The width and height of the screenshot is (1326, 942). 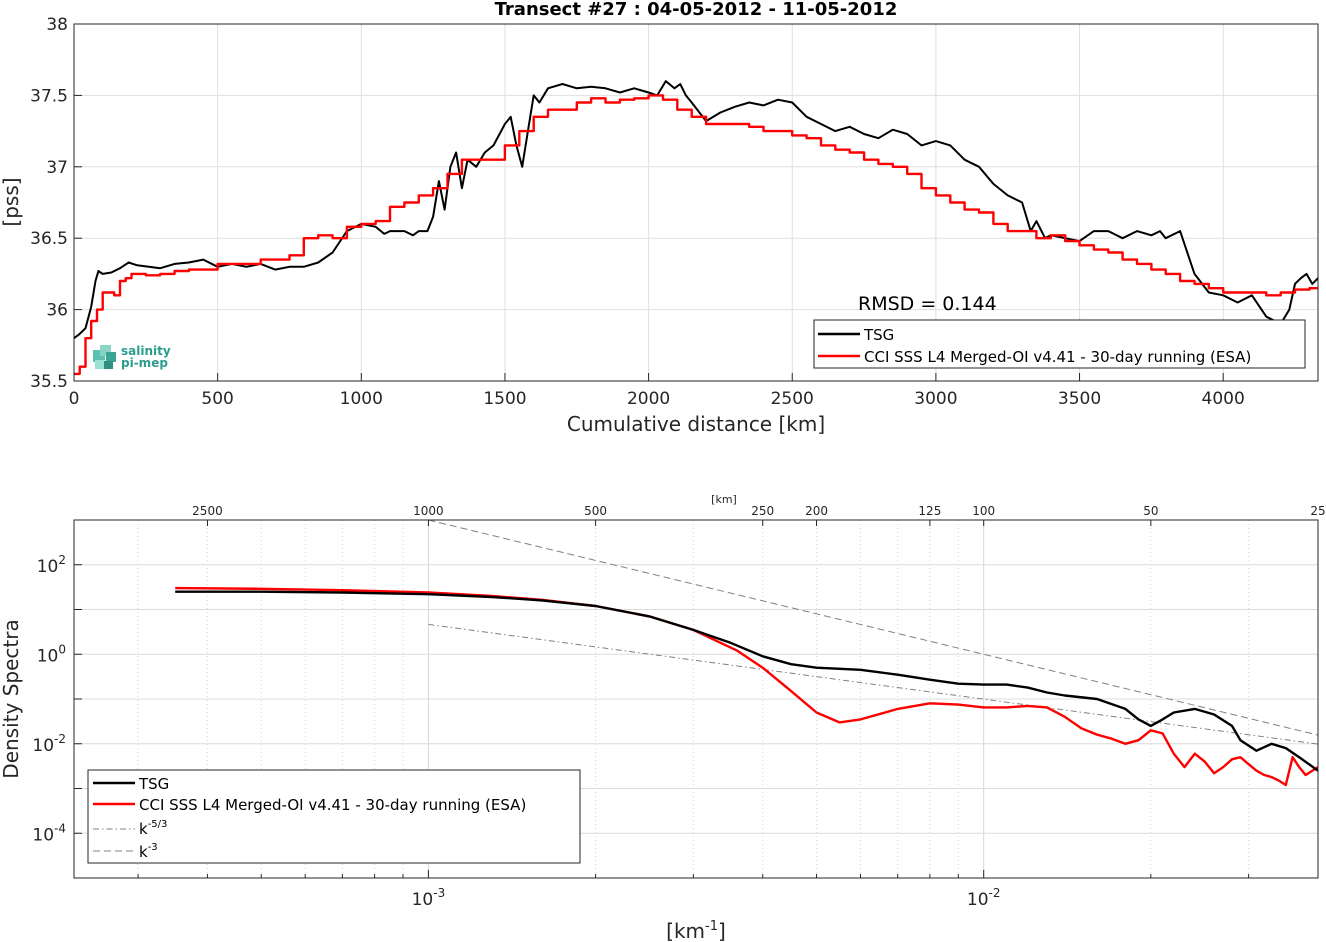 What do you see at coordinates (62, 560) in the screenshot?
I see `bottom-tick-label-y-exp: 2` at bounding box center [62, 560].